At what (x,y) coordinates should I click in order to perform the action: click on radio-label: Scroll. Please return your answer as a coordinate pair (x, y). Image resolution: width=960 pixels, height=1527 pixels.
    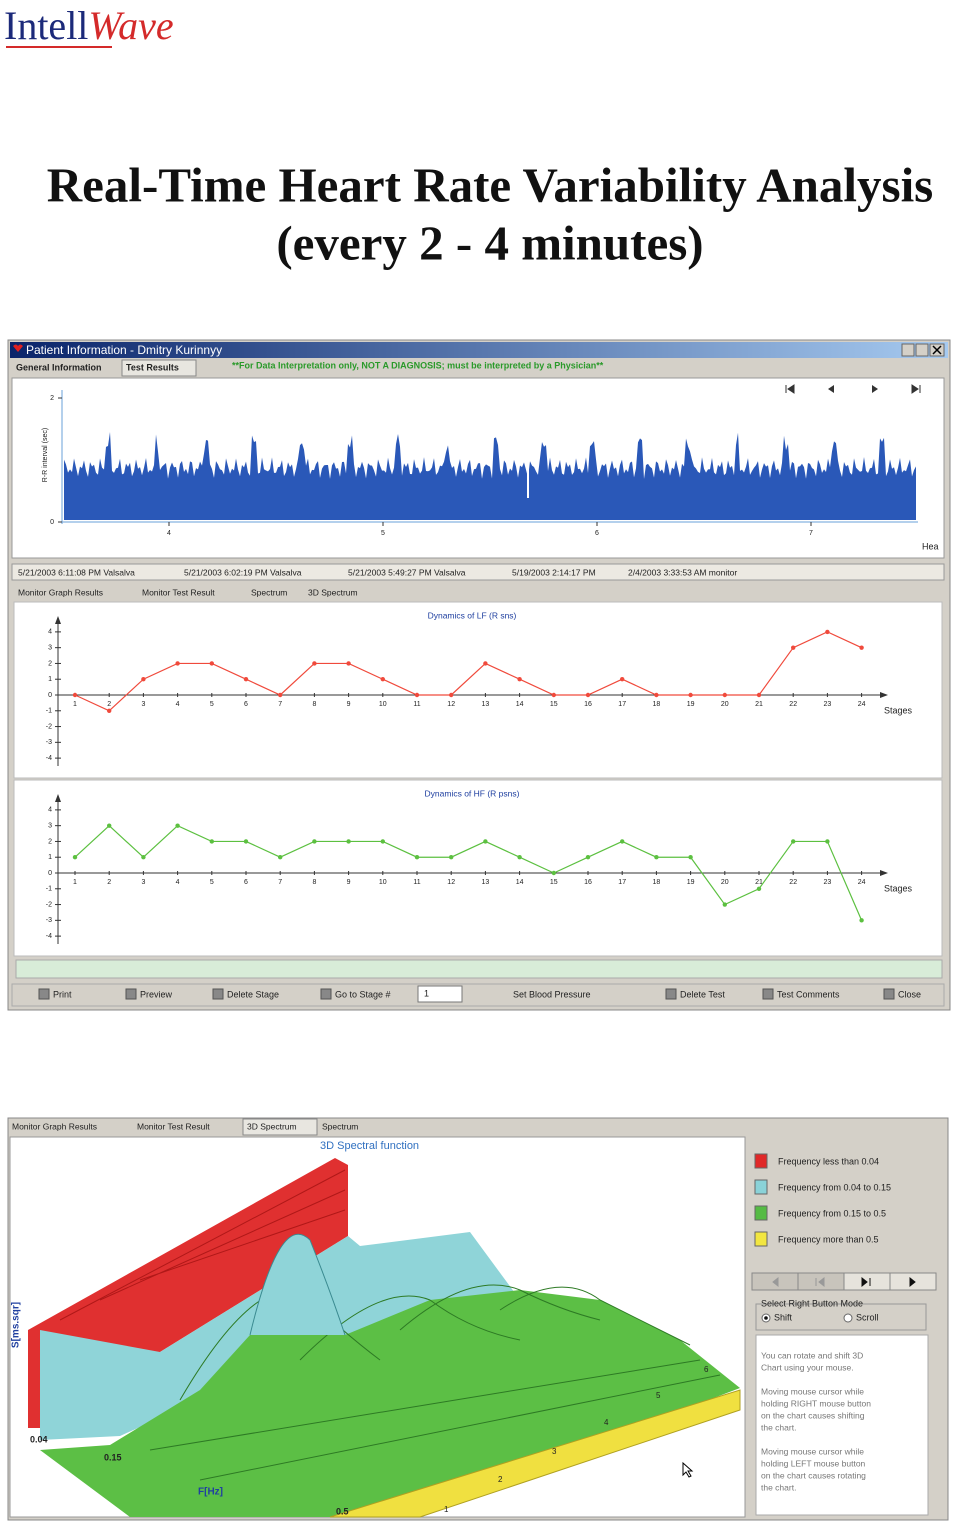
    Looking at the image, I should click on (867, 1317).